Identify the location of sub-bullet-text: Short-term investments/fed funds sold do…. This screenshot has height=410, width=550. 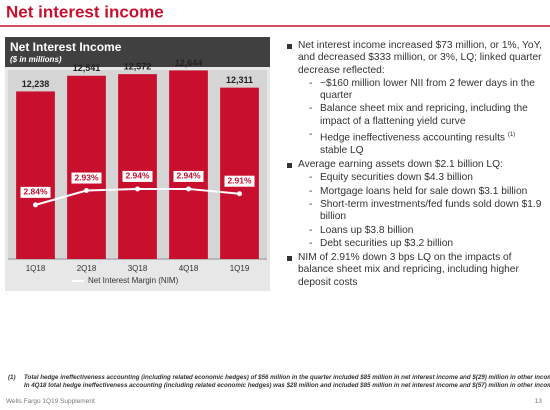
(431, 210).